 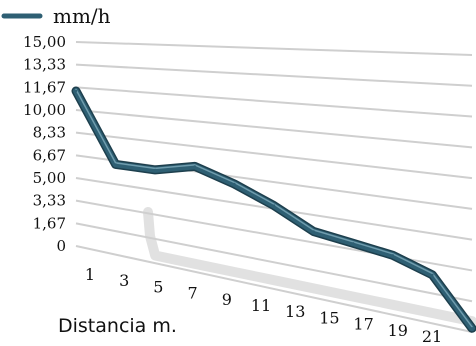 What do you see at coordinates (193, 293) in the screenshot?
I see `x-tick-label: 7` at bounding box center [193, 293].